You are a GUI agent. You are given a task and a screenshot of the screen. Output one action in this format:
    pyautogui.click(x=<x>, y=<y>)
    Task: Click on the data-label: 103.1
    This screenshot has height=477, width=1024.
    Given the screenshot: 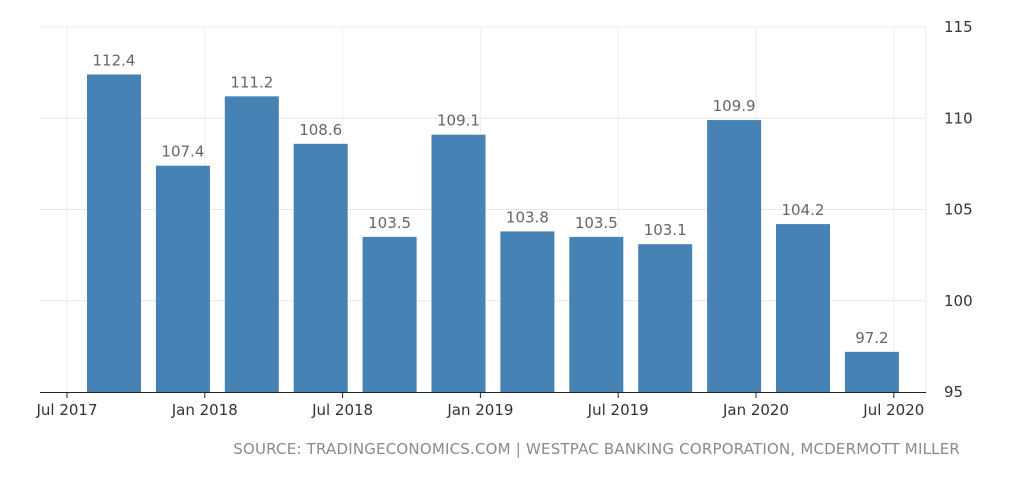 What is the action you would take?
    pyautogui.click(x=665, y=230)
    